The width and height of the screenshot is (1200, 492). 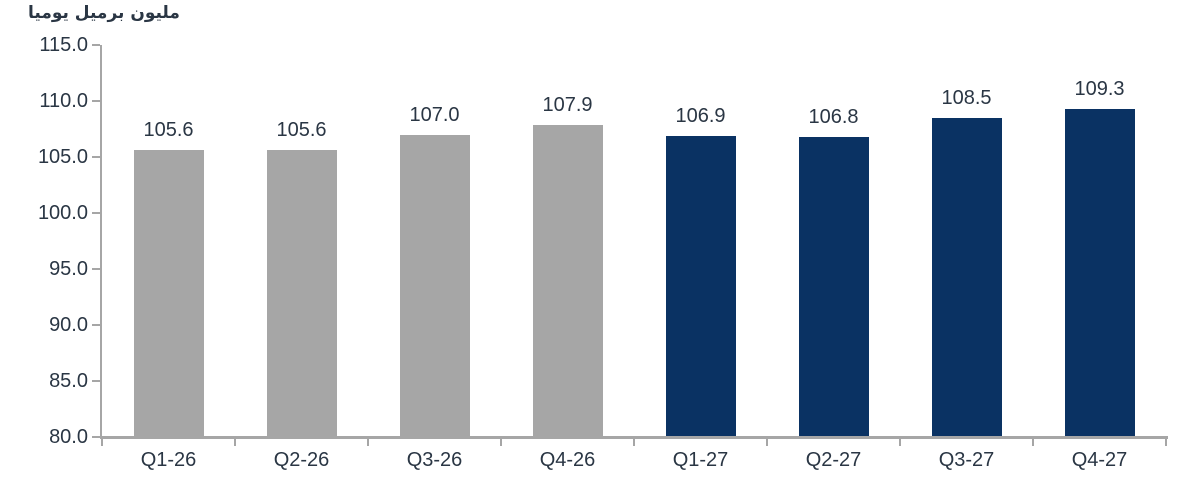 What do you see at coordinates (1099, 88) in the screenshot?
I see `bar-value-label: 109.3` at bounding box center [1099, 88].